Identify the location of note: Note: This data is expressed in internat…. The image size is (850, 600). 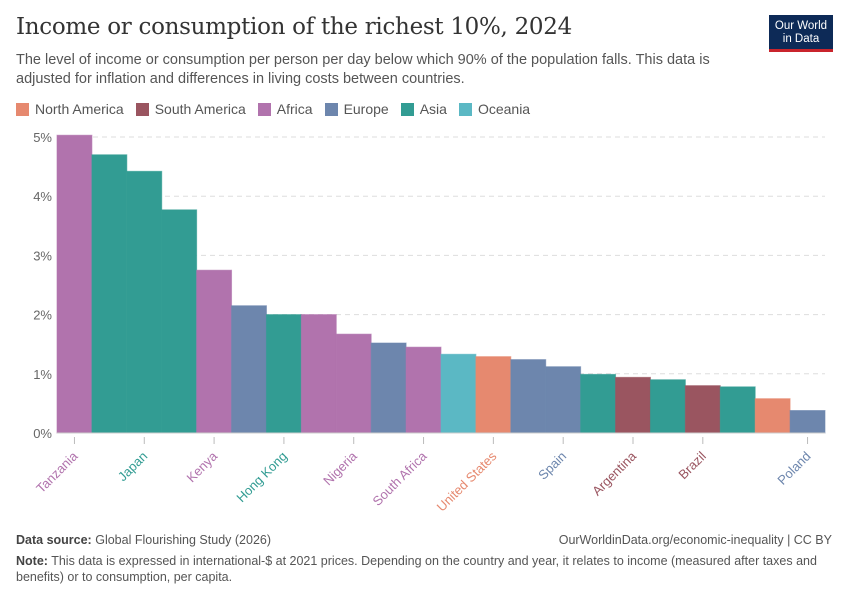
(423, 569).